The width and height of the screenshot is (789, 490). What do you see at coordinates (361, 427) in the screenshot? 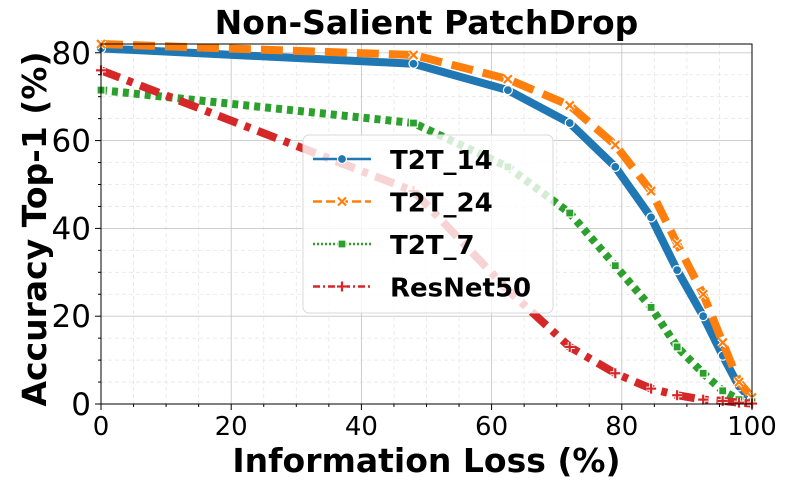
I see `x-tick-label: 40` at bounding box center [361, 427].